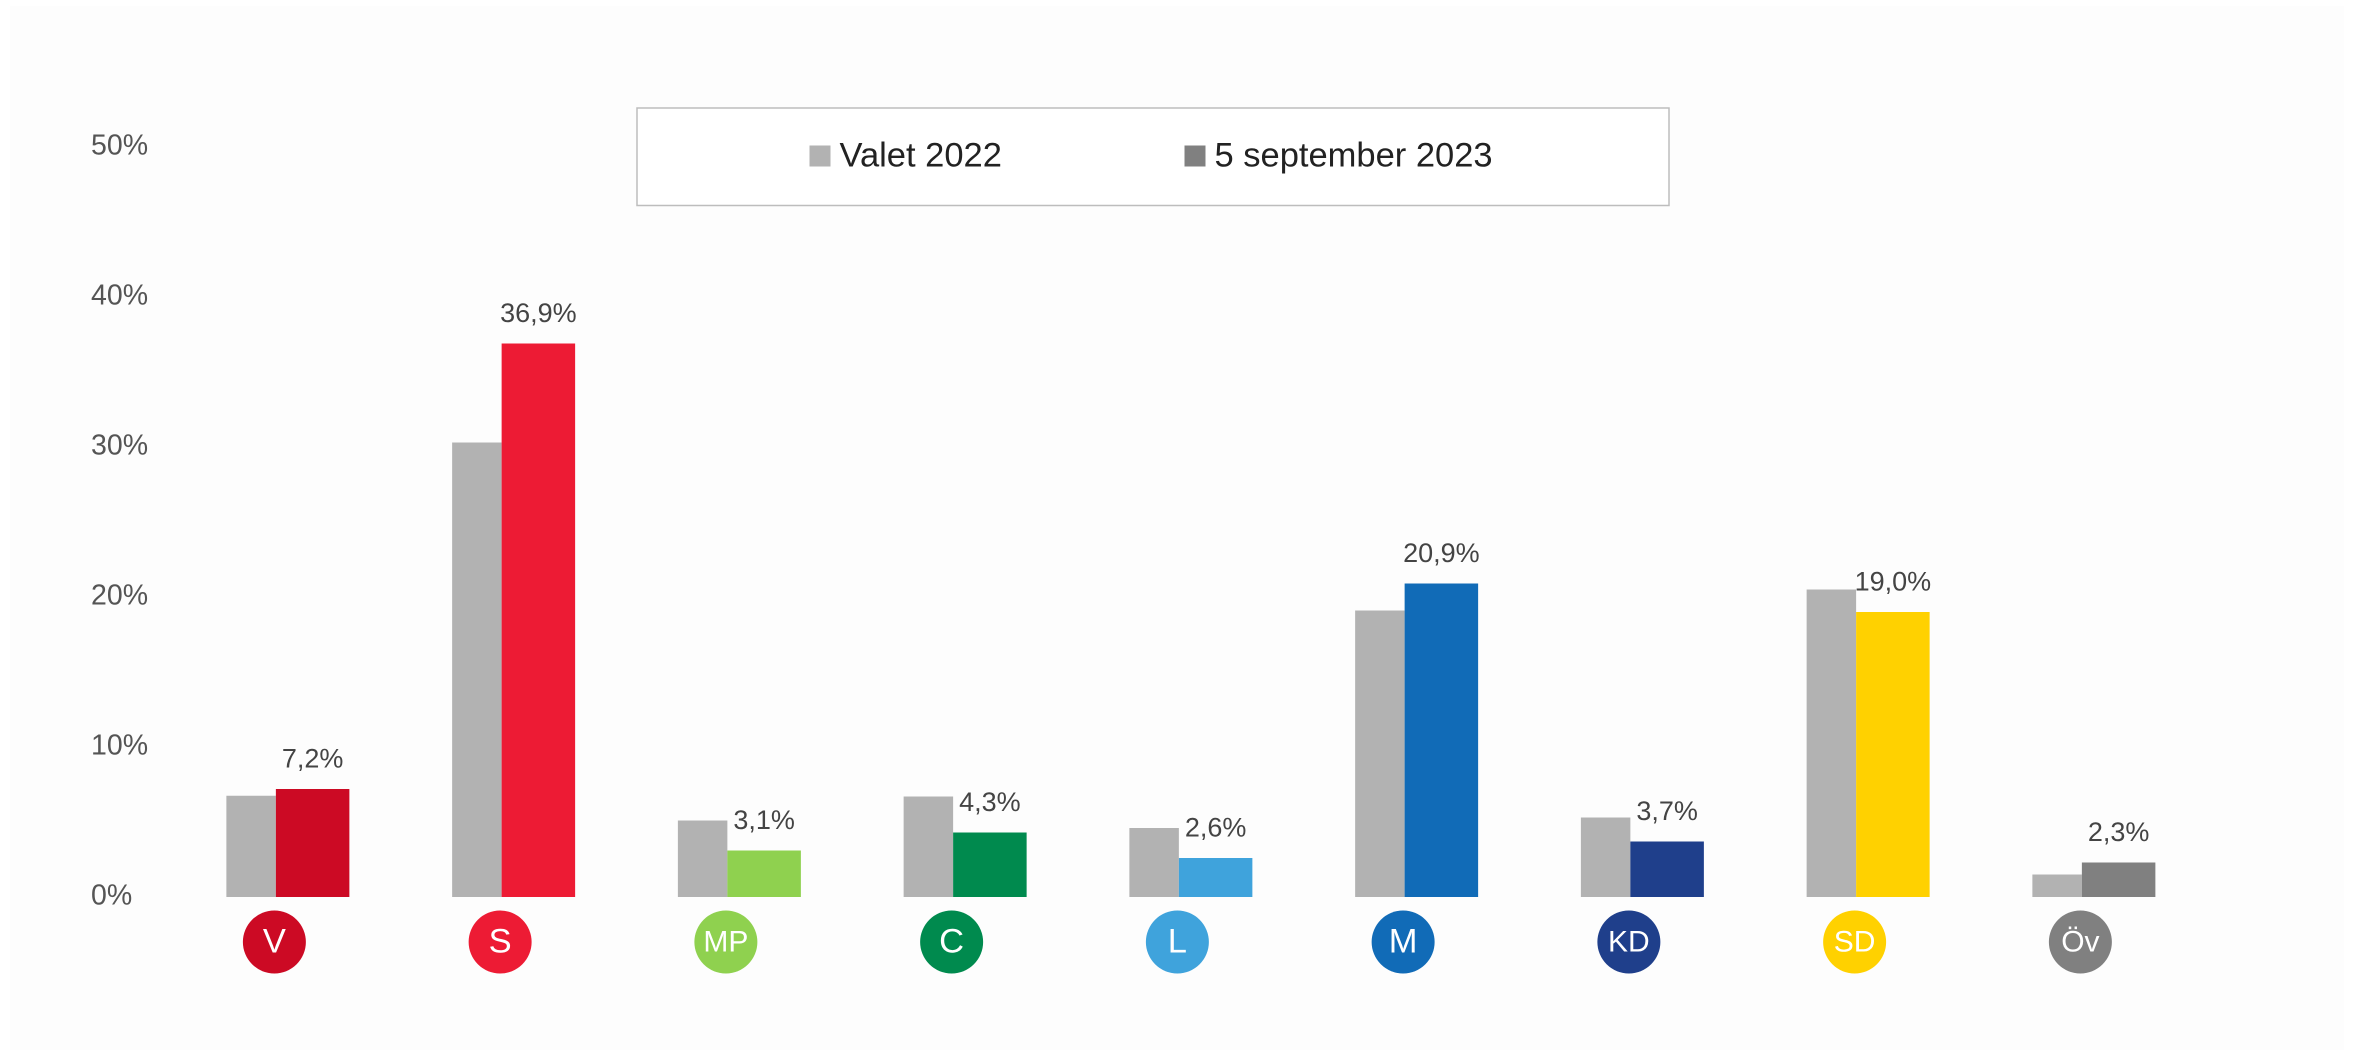 This screenshot has width=2354, height=1056. Describe the element at coordinates (921, 156) in the screenshot. I see `legend-label: Valet 2022` at that location.